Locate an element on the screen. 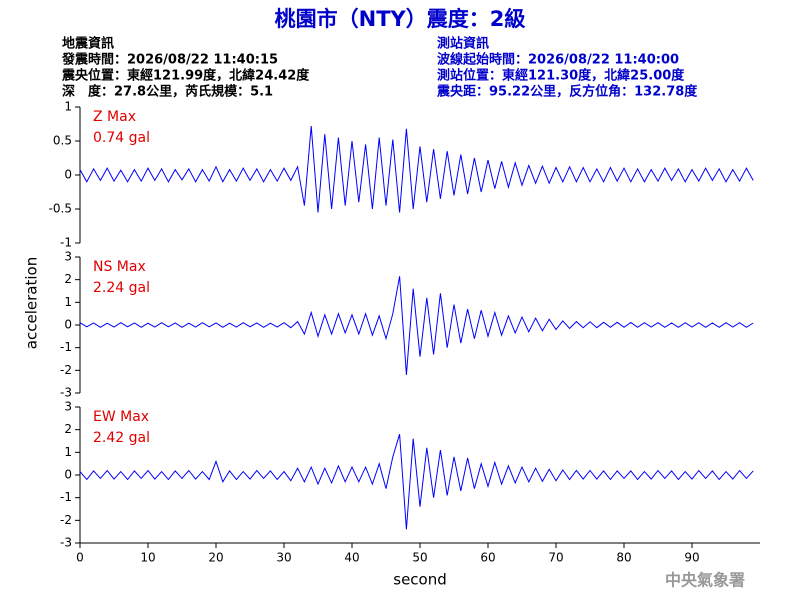 The height and width of the screenshot is (600, 800). panel-max: 2.24 gal is located at coordinates (121, 288).